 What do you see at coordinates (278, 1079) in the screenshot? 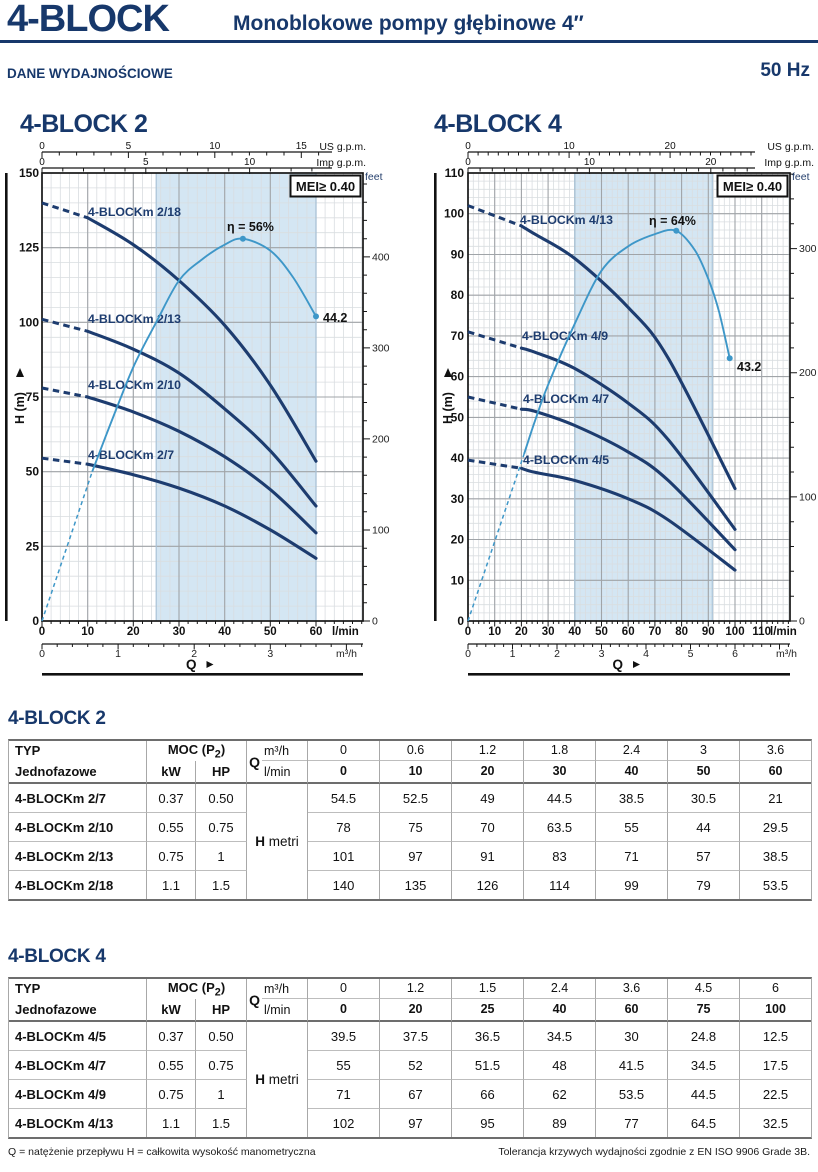
I see `h-unit-cell: H metri` at bounding box center [278, 1079].